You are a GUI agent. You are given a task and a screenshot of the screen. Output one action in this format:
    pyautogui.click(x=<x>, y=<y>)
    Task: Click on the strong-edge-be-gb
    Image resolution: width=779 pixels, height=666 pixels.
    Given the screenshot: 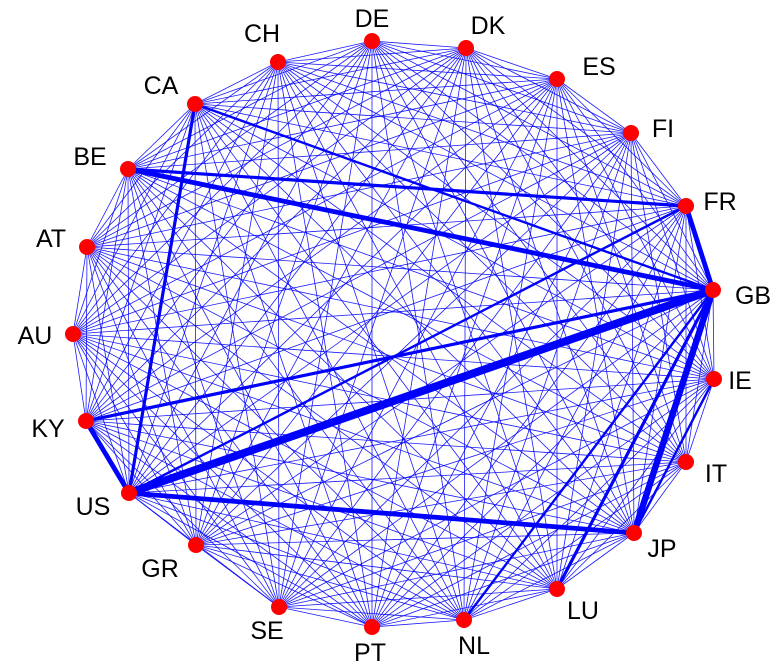 What is the action you would take?
    pyautogui.click(x=420, y=229)
    